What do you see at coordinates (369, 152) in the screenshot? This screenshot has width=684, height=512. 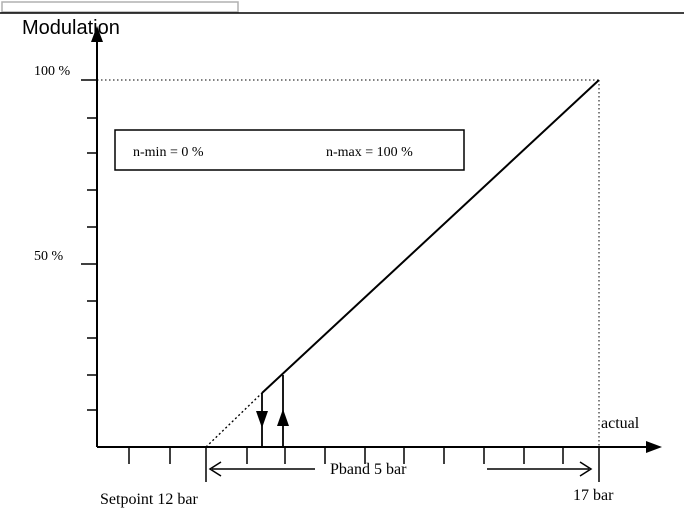 I see `n-max-label: n-max = 100 %` at bounding box center [369, 152].